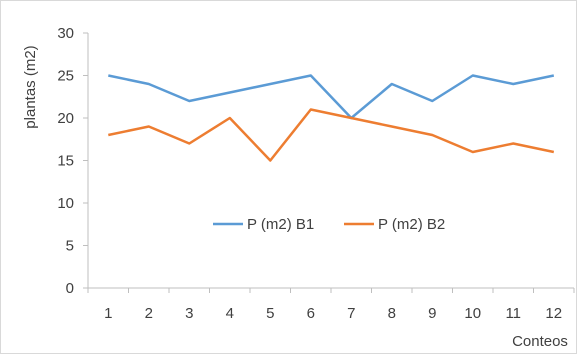 Image resolution: width=577 pixels, height=358 pixels. I want to click on series-line-b2, so click(331, 135).